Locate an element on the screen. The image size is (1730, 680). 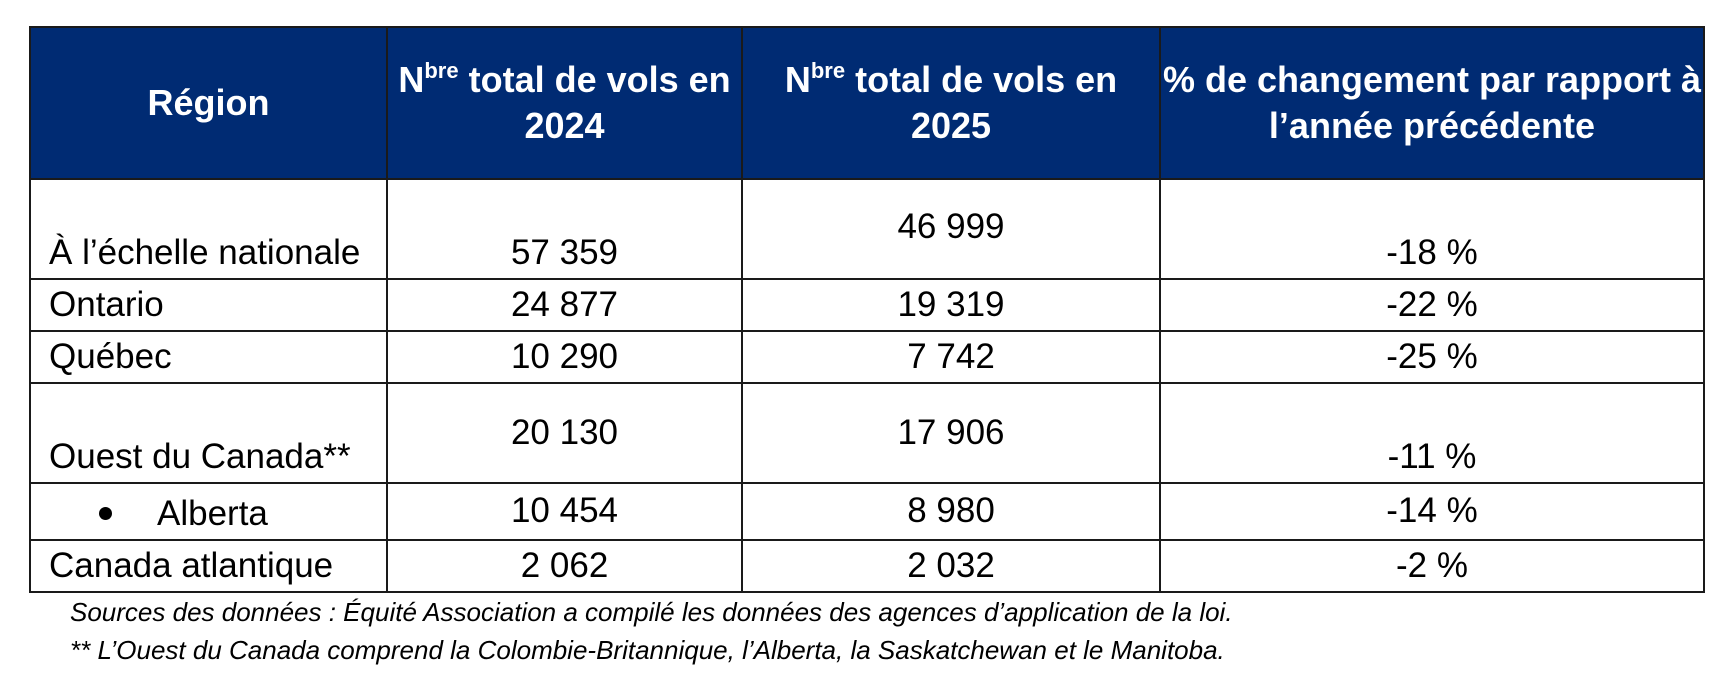
table-row-quebec: Québec 10 290 7 742 -25 % is located at coordinates (867, 357).